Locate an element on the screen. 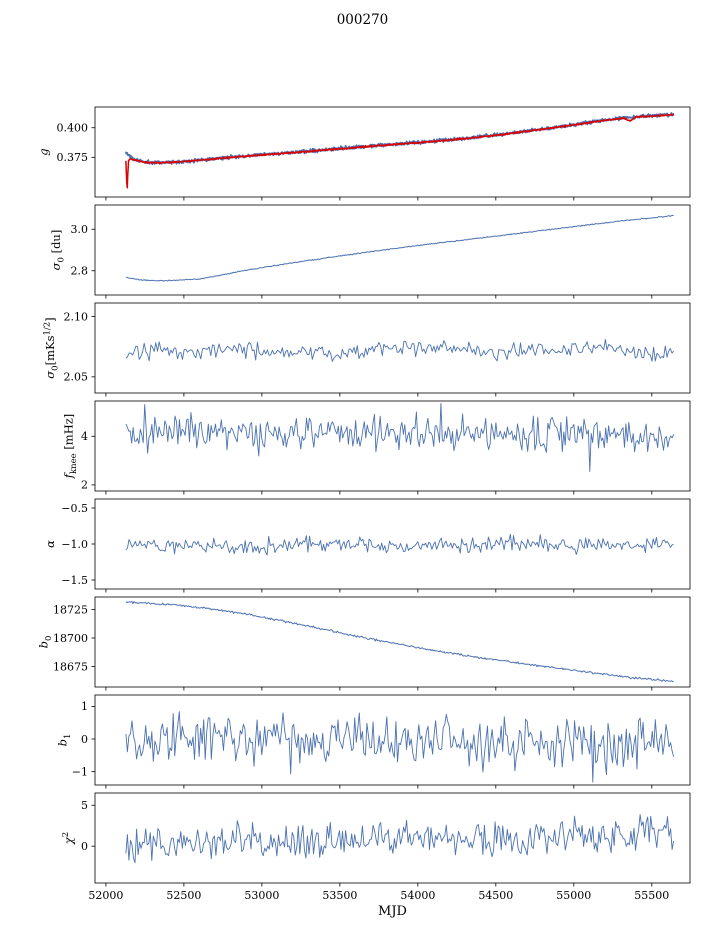  x-tick-label: 52500 is located at coordinates (183, 895).